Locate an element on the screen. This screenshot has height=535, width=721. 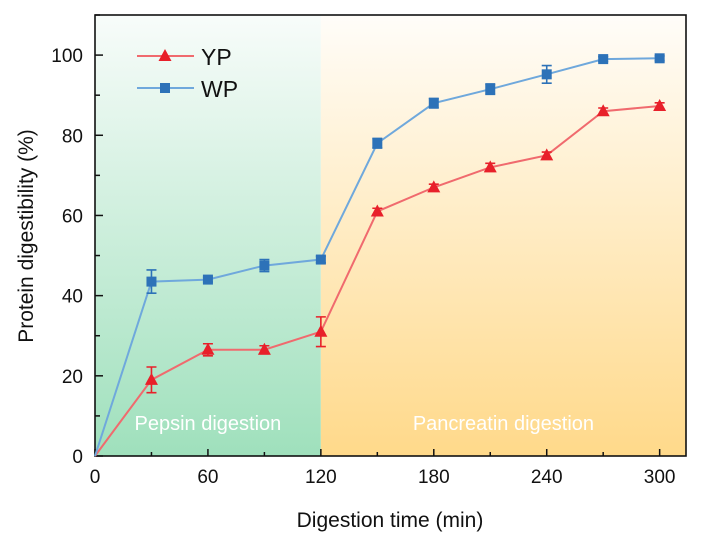
x-tick-label: 180 is located at coordinates (434, 477).